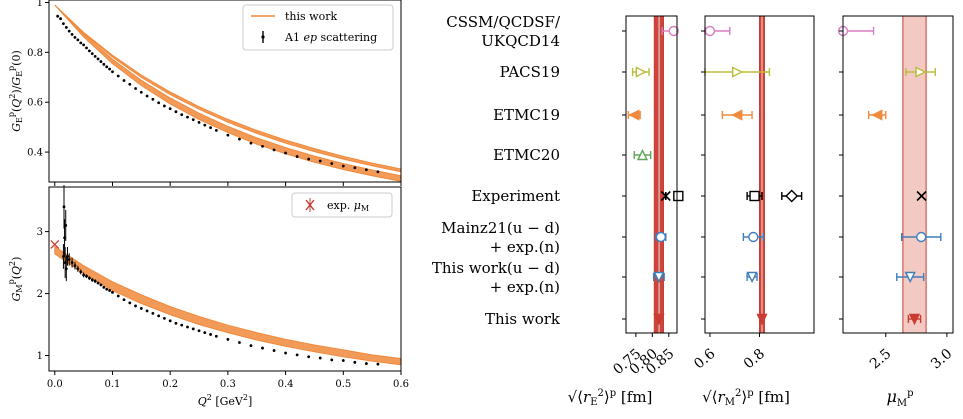 The width and height of the screenshot is (963, 419). Describe the element at coordinates (218, 94) in the screenshot. I see `tl-points` at that location.